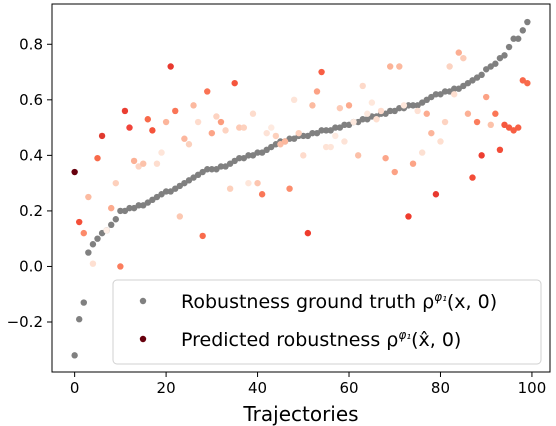 This screenshot has height=426, width=556. Describe the element at coordinates (31, 155) in the screenshot. I see `y-tick-label: 0.4` at that location.